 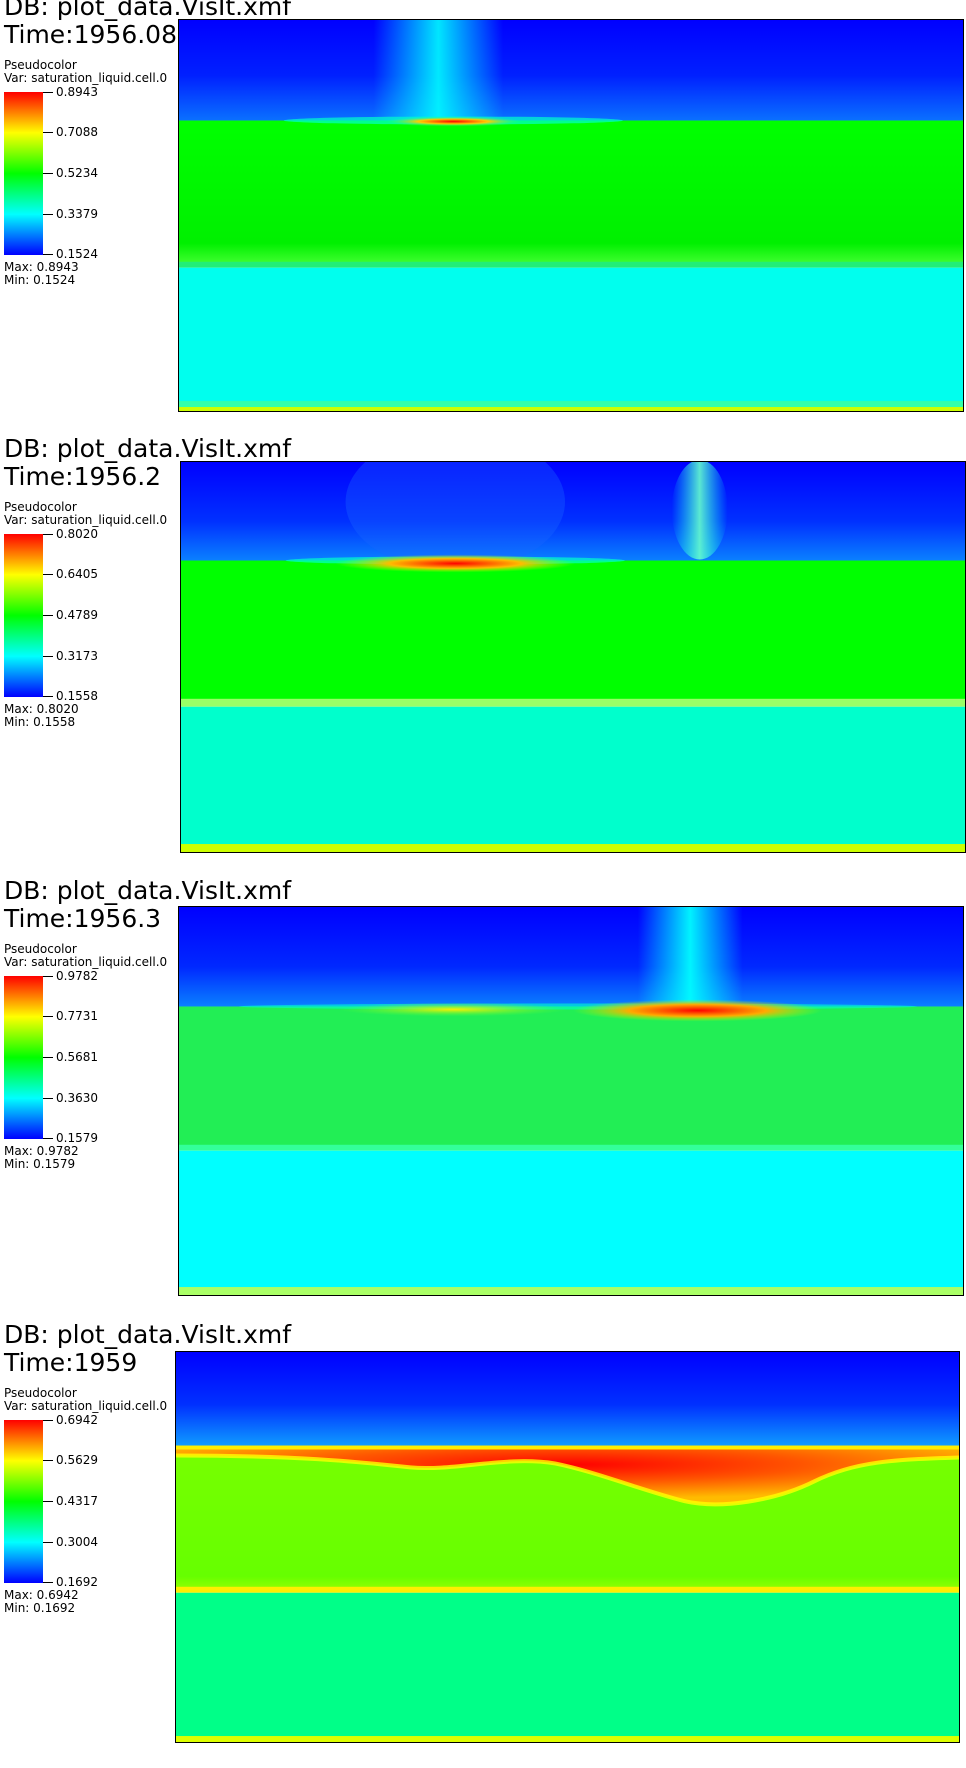 I want to click on colorbar-tick-label: 0.5629, so click(x=77, y=1460).